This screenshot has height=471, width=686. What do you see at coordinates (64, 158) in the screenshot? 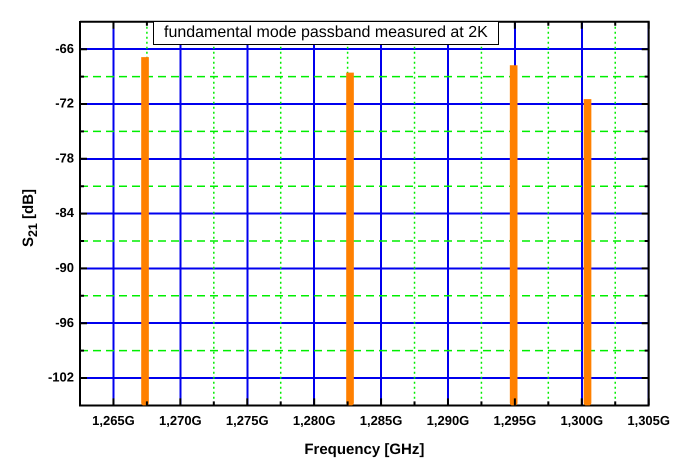
I see `y-tick-label: -78` at bounding box center [64, 158].